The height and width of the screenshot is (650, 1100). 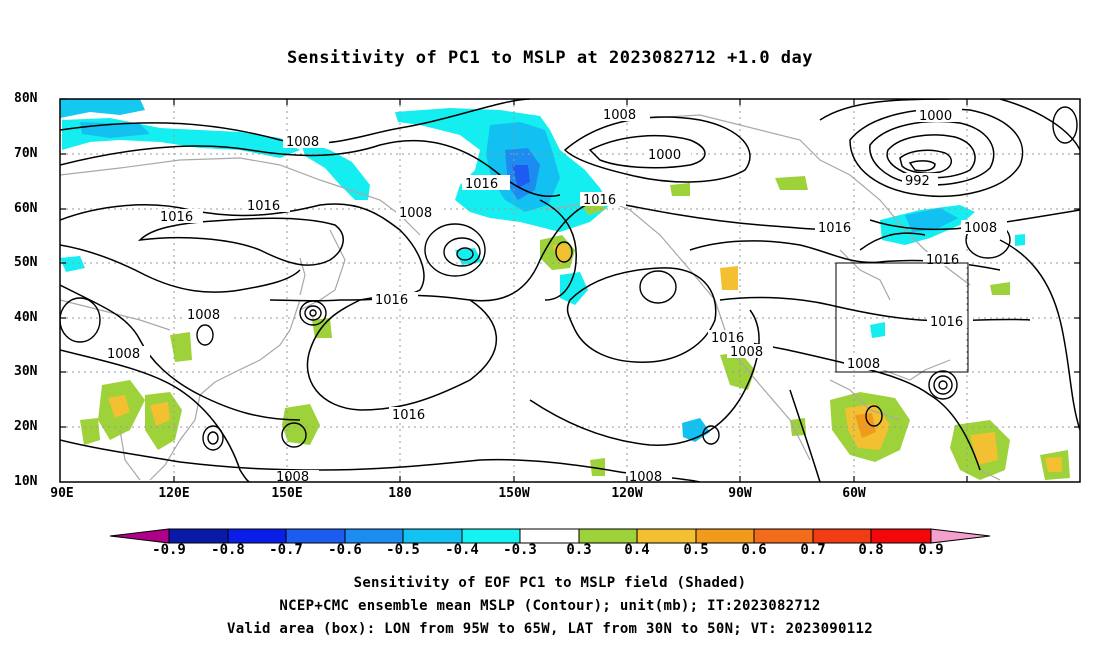 I want to click on colorbar-label: 0.3, so click(x=579, y=550).